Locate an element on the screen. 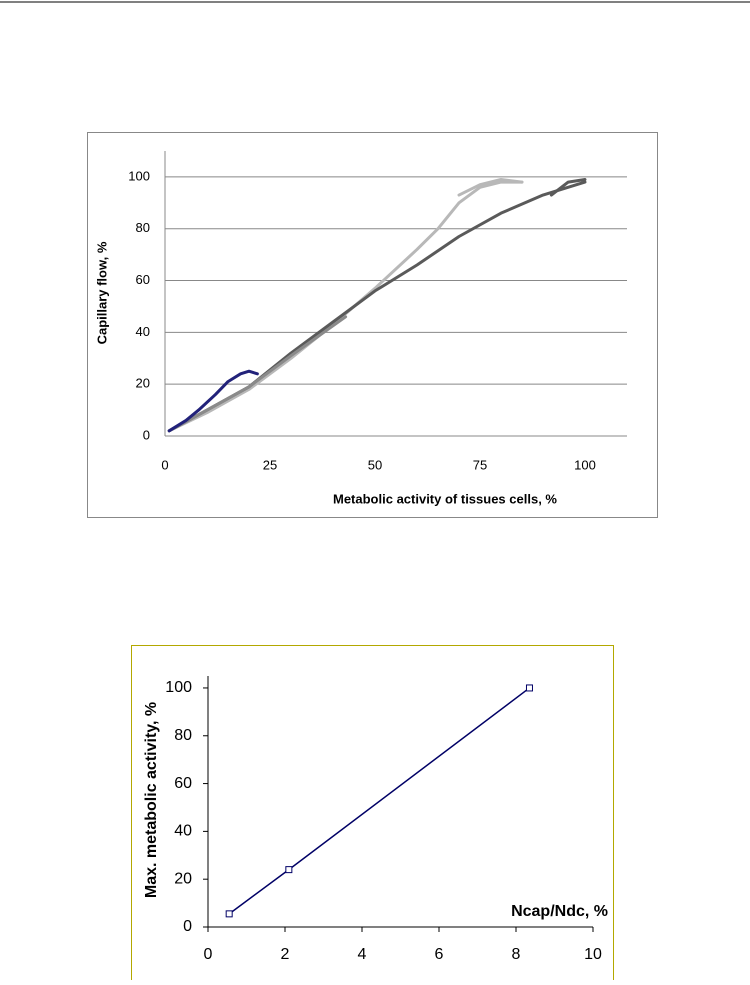  x-tick-label: 50 is located at coordinates (375, 464).